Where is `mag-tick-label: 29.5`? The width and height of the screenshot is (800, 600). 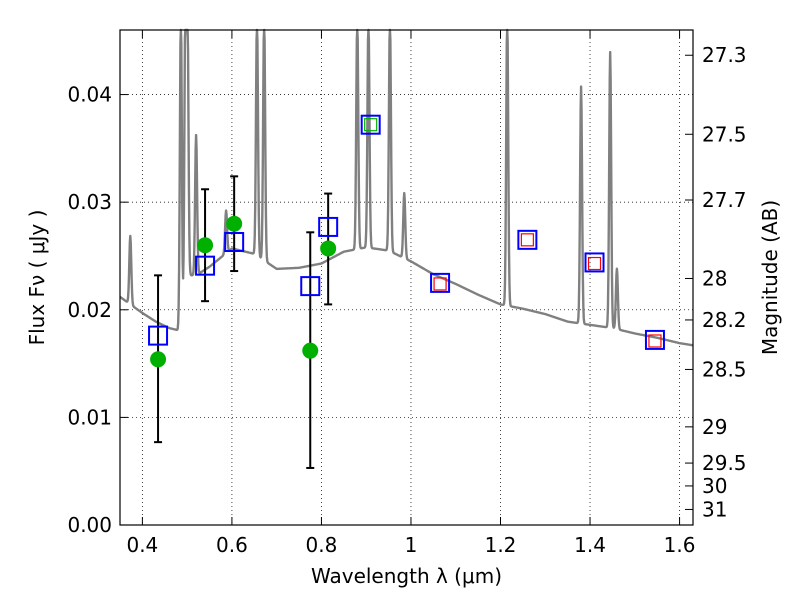
mag-tick-label: 29.5 is located at coordinates (724, 463).